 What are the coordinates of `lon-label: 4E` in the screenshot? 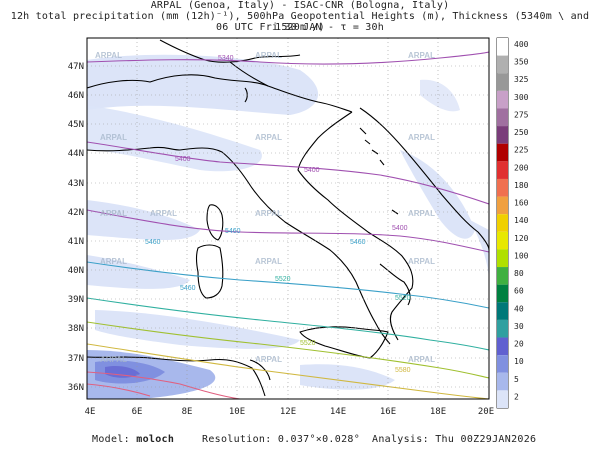 It's located at (90, 412).